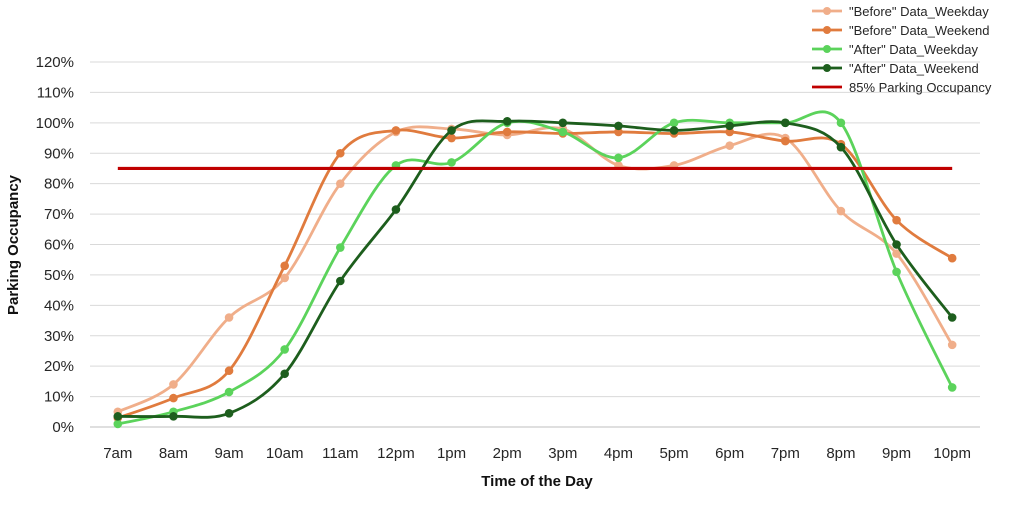  Describe the element at coordinates (59, 366) in the screenshot. I see `y-tick-label: 20%` at that location.